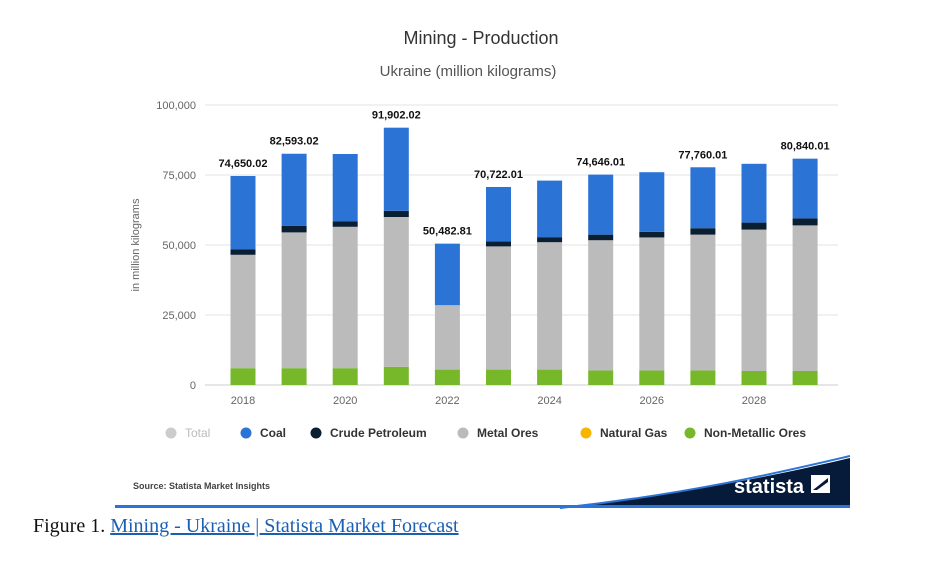  Describe the element at coordinates (179, 316) in the screenshot. I see `y-tick-label: 25,000` at that location.